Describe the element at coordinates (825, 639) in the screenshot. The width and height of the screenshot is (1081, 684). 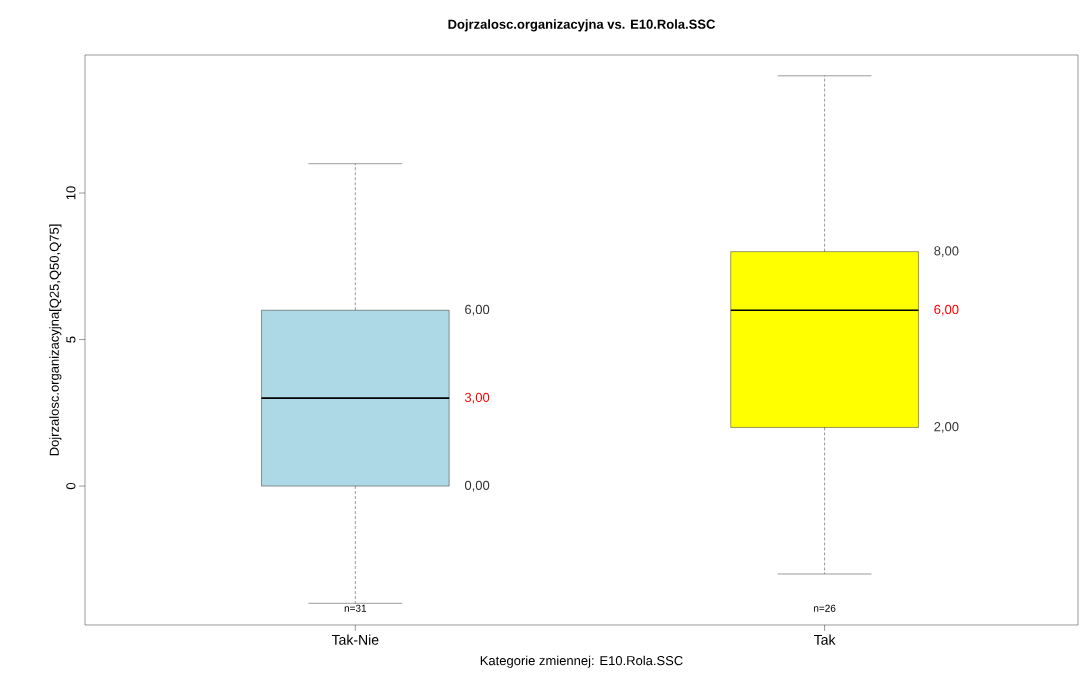
I see `x-tick-label: Tak` at that location.